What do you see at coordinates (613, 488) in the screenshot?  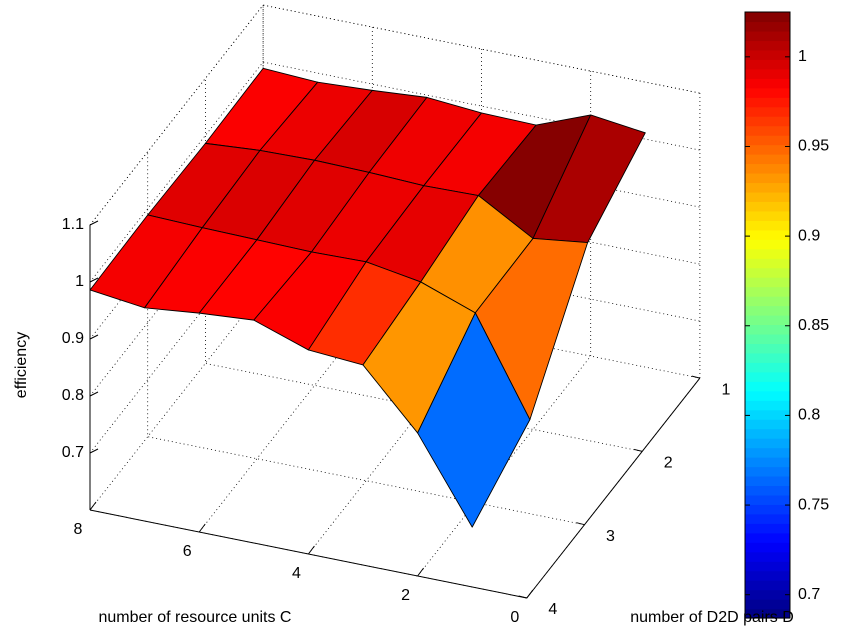 I see `y-axis` at bounding box center [613, 488].